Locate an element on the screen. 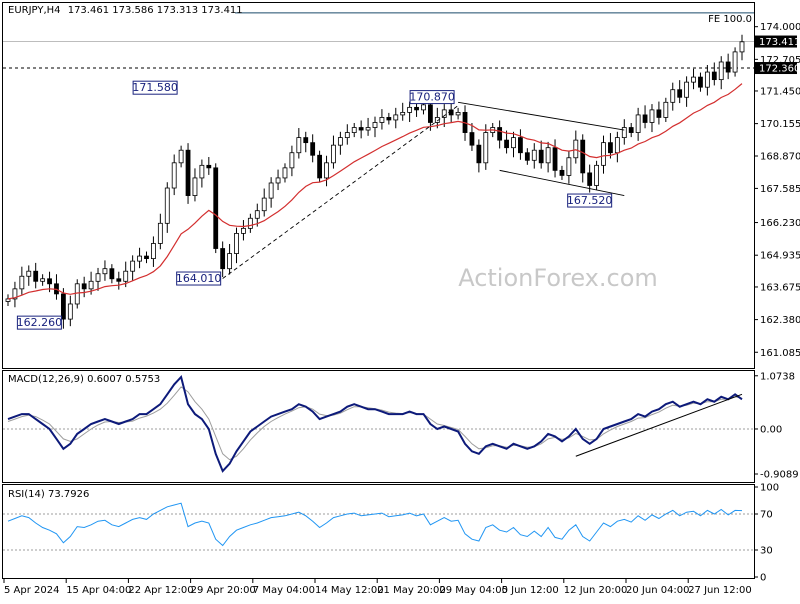  x-tick-label: 15 Apr 04:00 is located at coordinates (98, 590).